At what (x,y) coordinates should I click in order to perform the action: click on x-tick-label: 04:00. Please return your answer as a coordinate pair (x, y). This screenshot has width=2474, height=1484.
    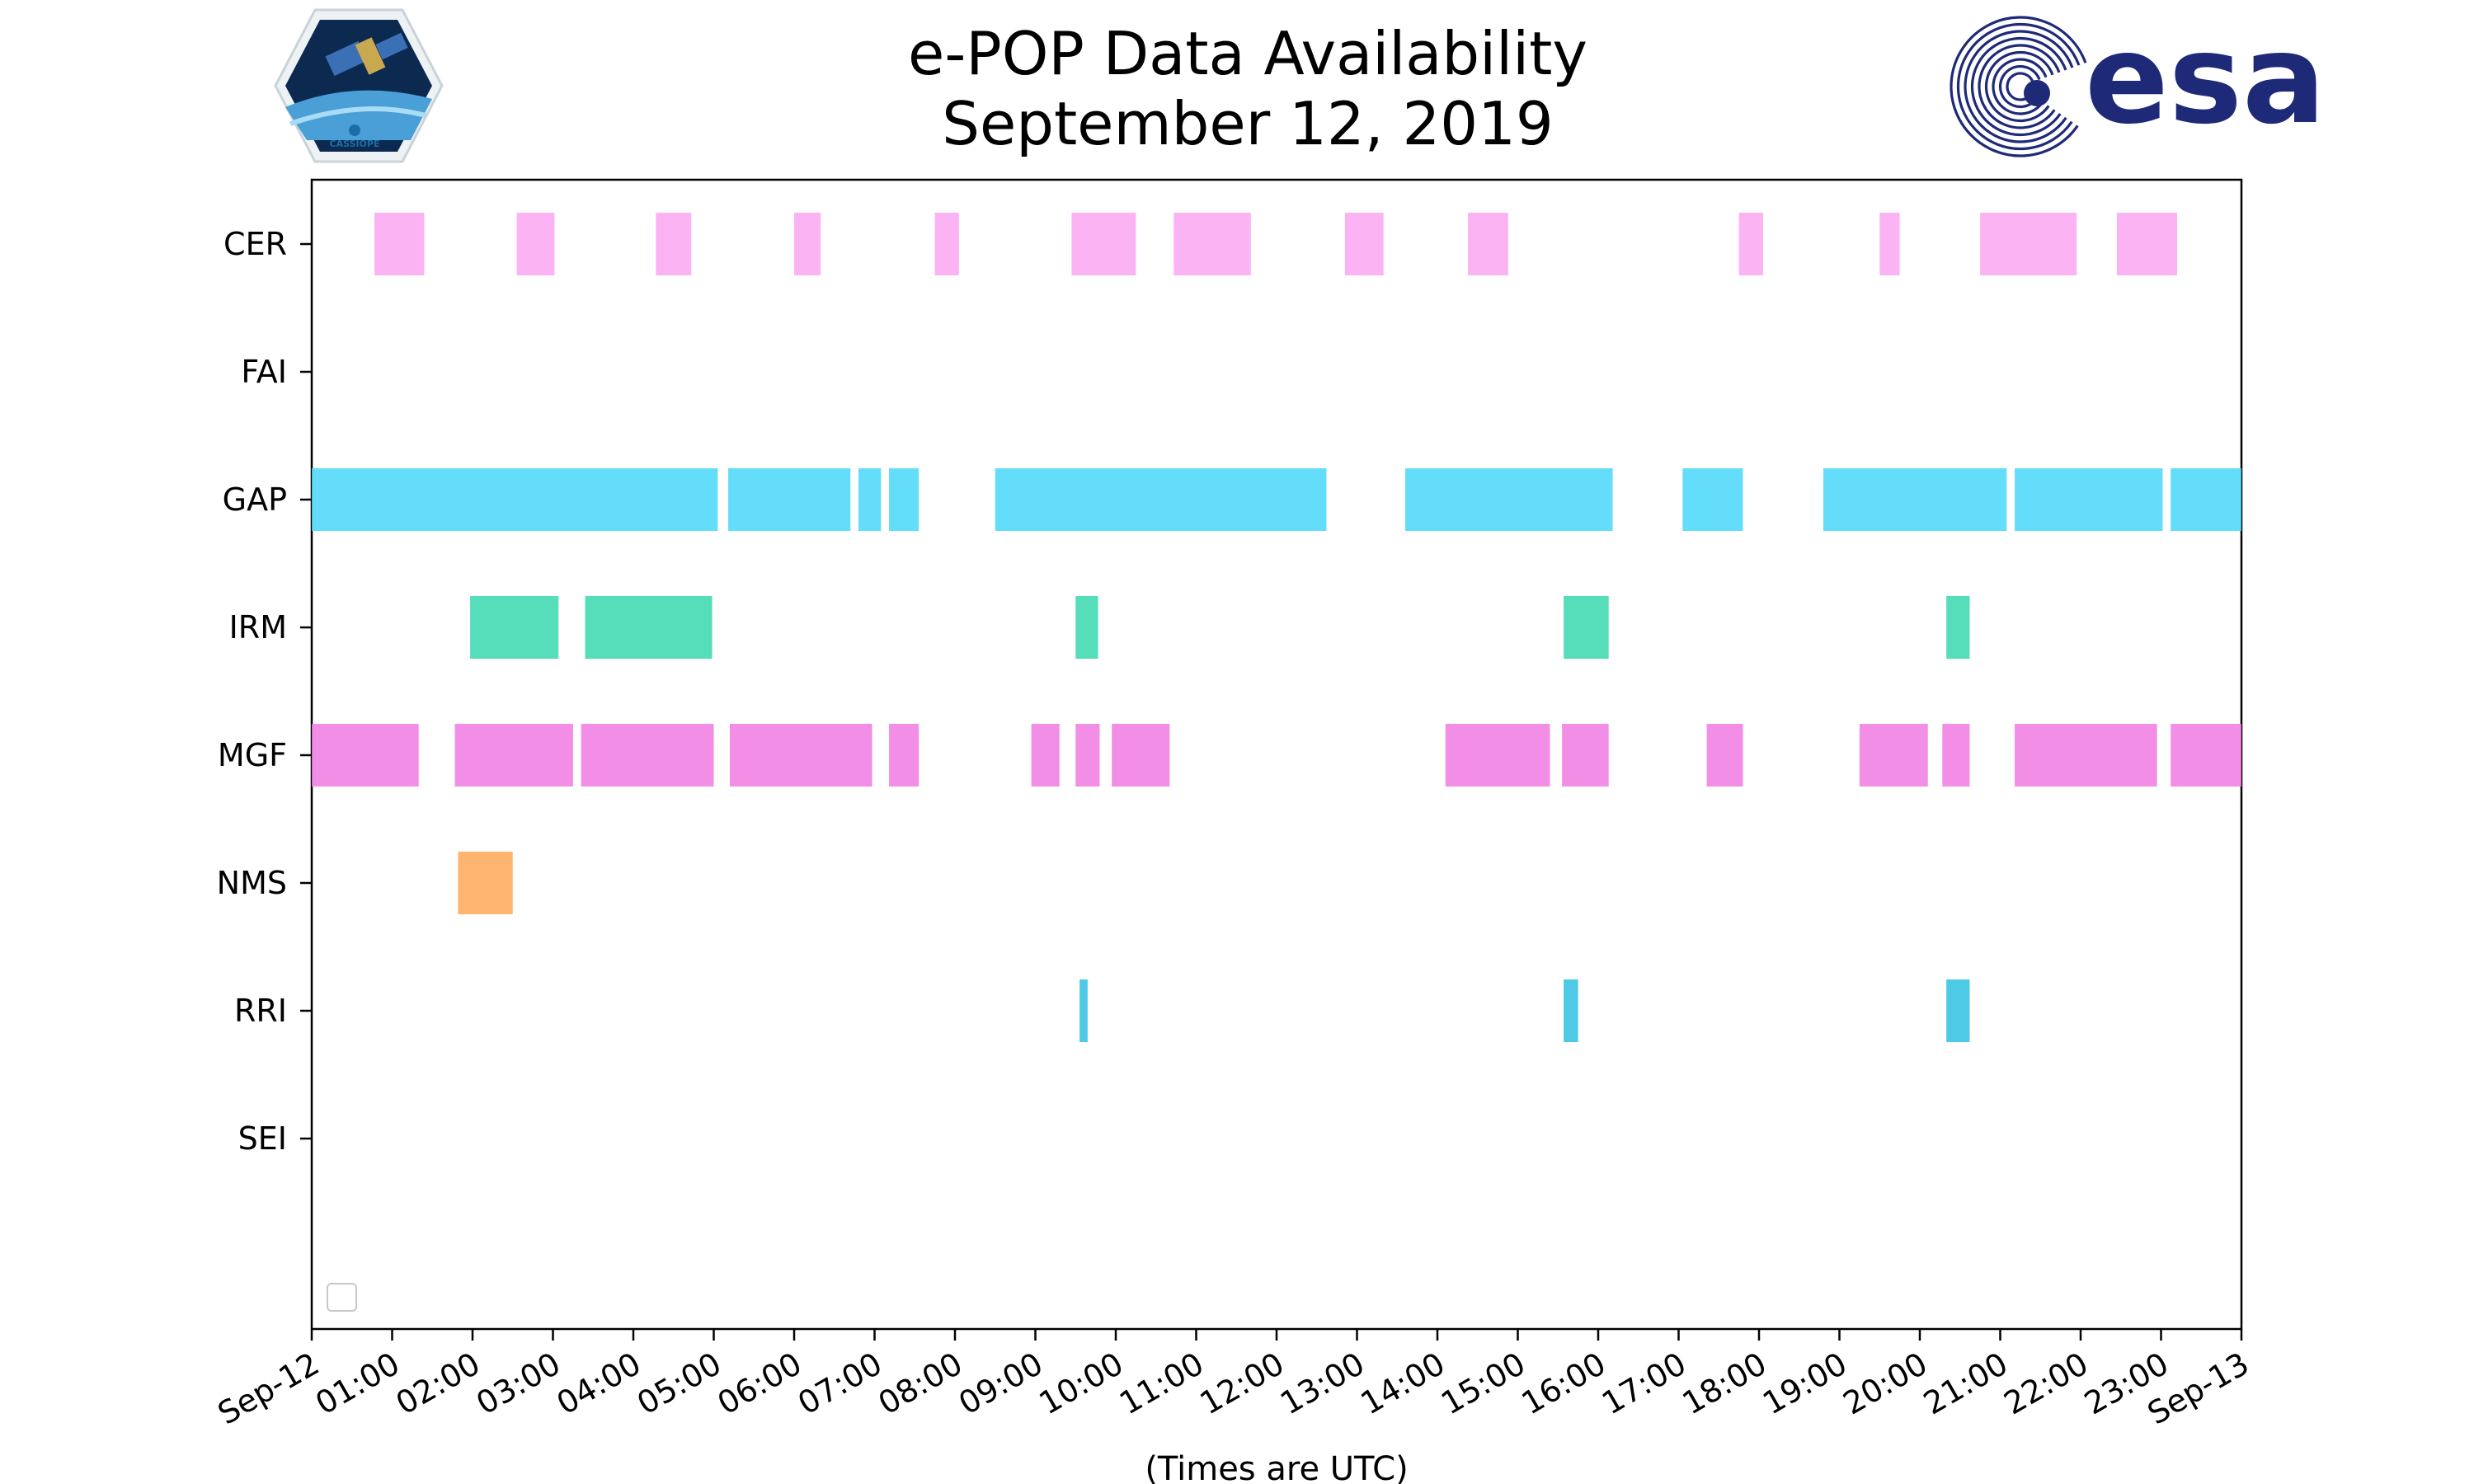
    Looking at the image, I should click on (599, 1383).